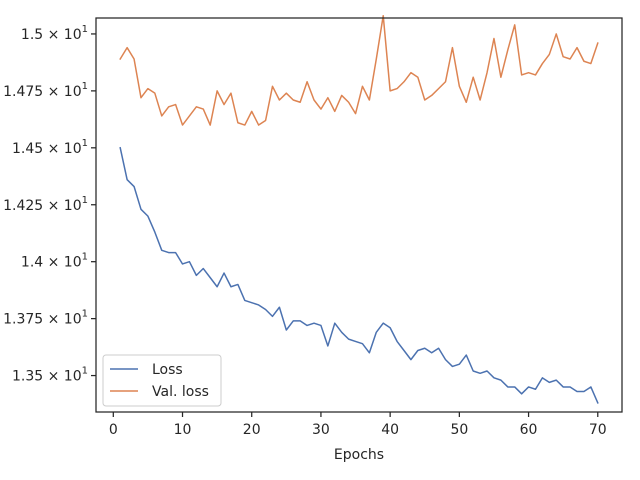  I want to click on legend: Loss Val. loss, so click(162, 380).